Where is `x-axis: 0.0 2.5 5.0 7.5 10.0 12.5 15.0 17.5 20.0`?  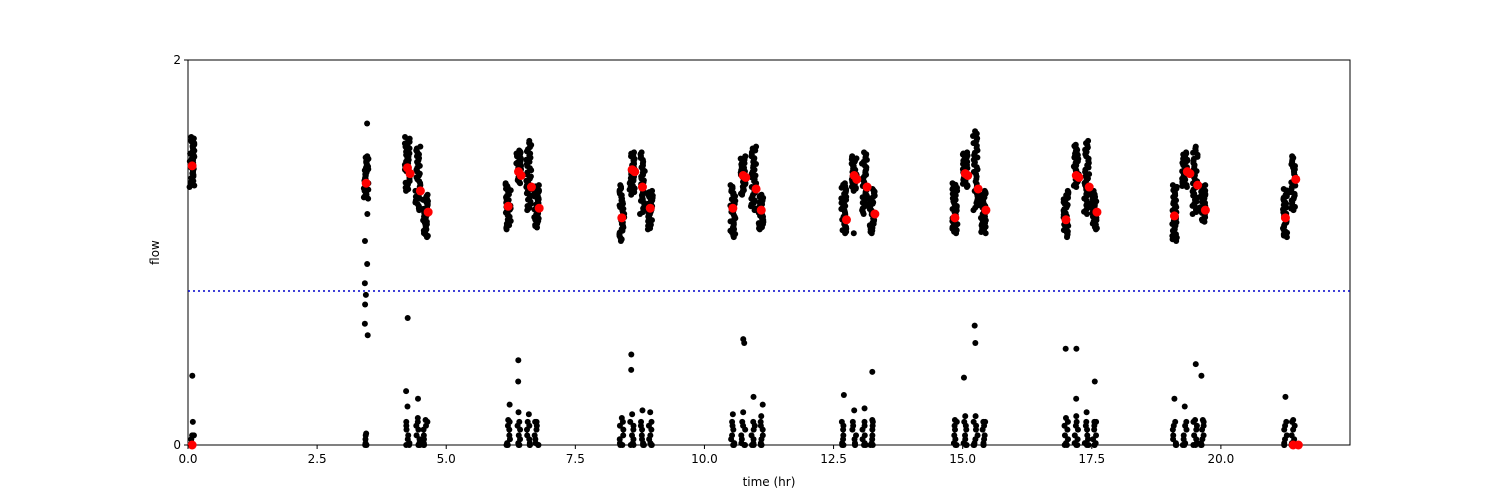
x-axis: 0.0 2.5 5.0 7.5 10.0 12.5 15.0 17.5 20.0 is located at coordinates (706, 455).